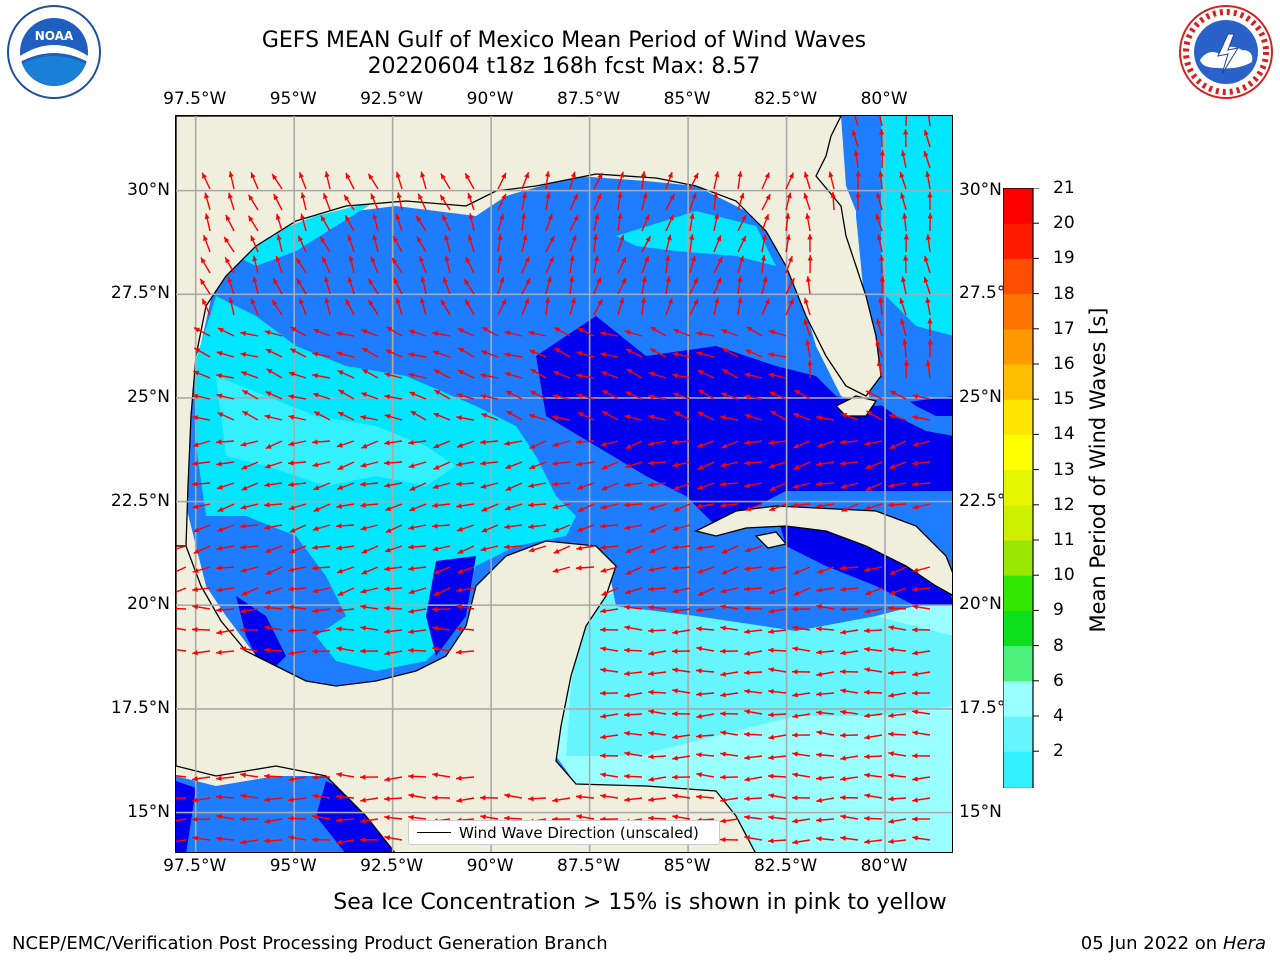 The height and width of the screenshot is (960, 1280). I want to click on lon-label-top: 87.5°W, so click(589, 99).